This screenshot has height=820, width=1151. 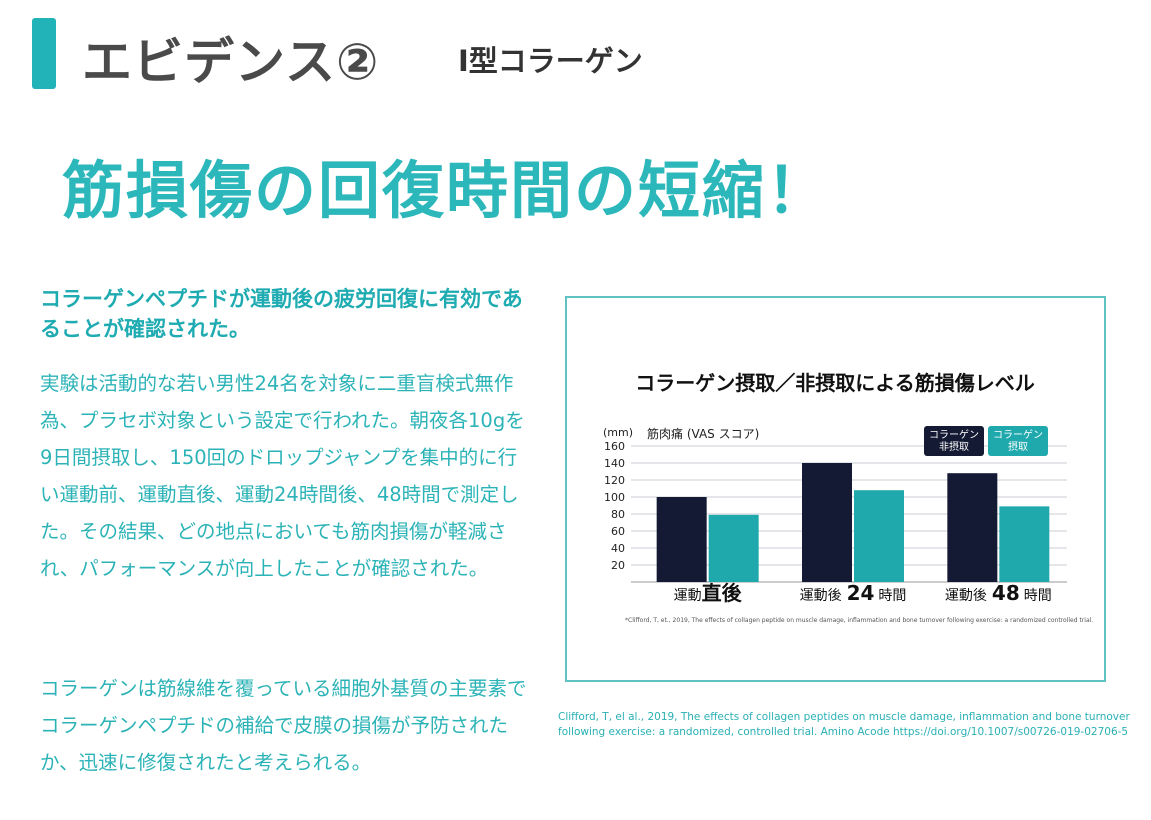 I want to click on legend-label: 非摂取, so click(x=954, y=446).